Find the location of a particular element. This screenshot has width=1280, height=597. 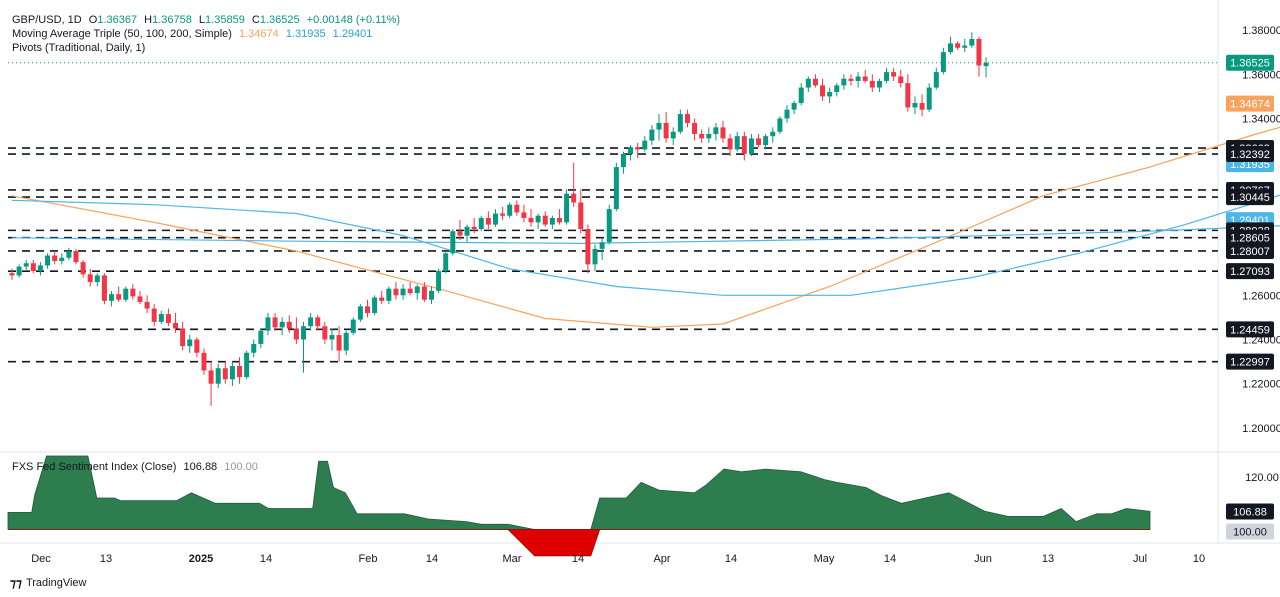

time-tick-label: 13 is located at coordinates (1048, 559).